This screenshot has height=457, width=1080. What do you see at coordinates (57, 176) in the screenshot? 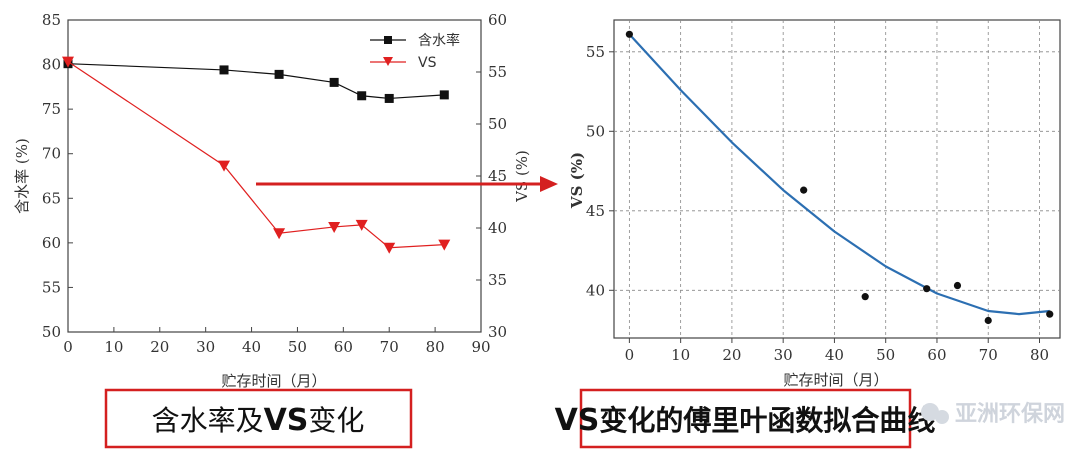
I see `left-y-ticks: 50 55 60 65 70 75 80 85` at bounding box center [57, 176].